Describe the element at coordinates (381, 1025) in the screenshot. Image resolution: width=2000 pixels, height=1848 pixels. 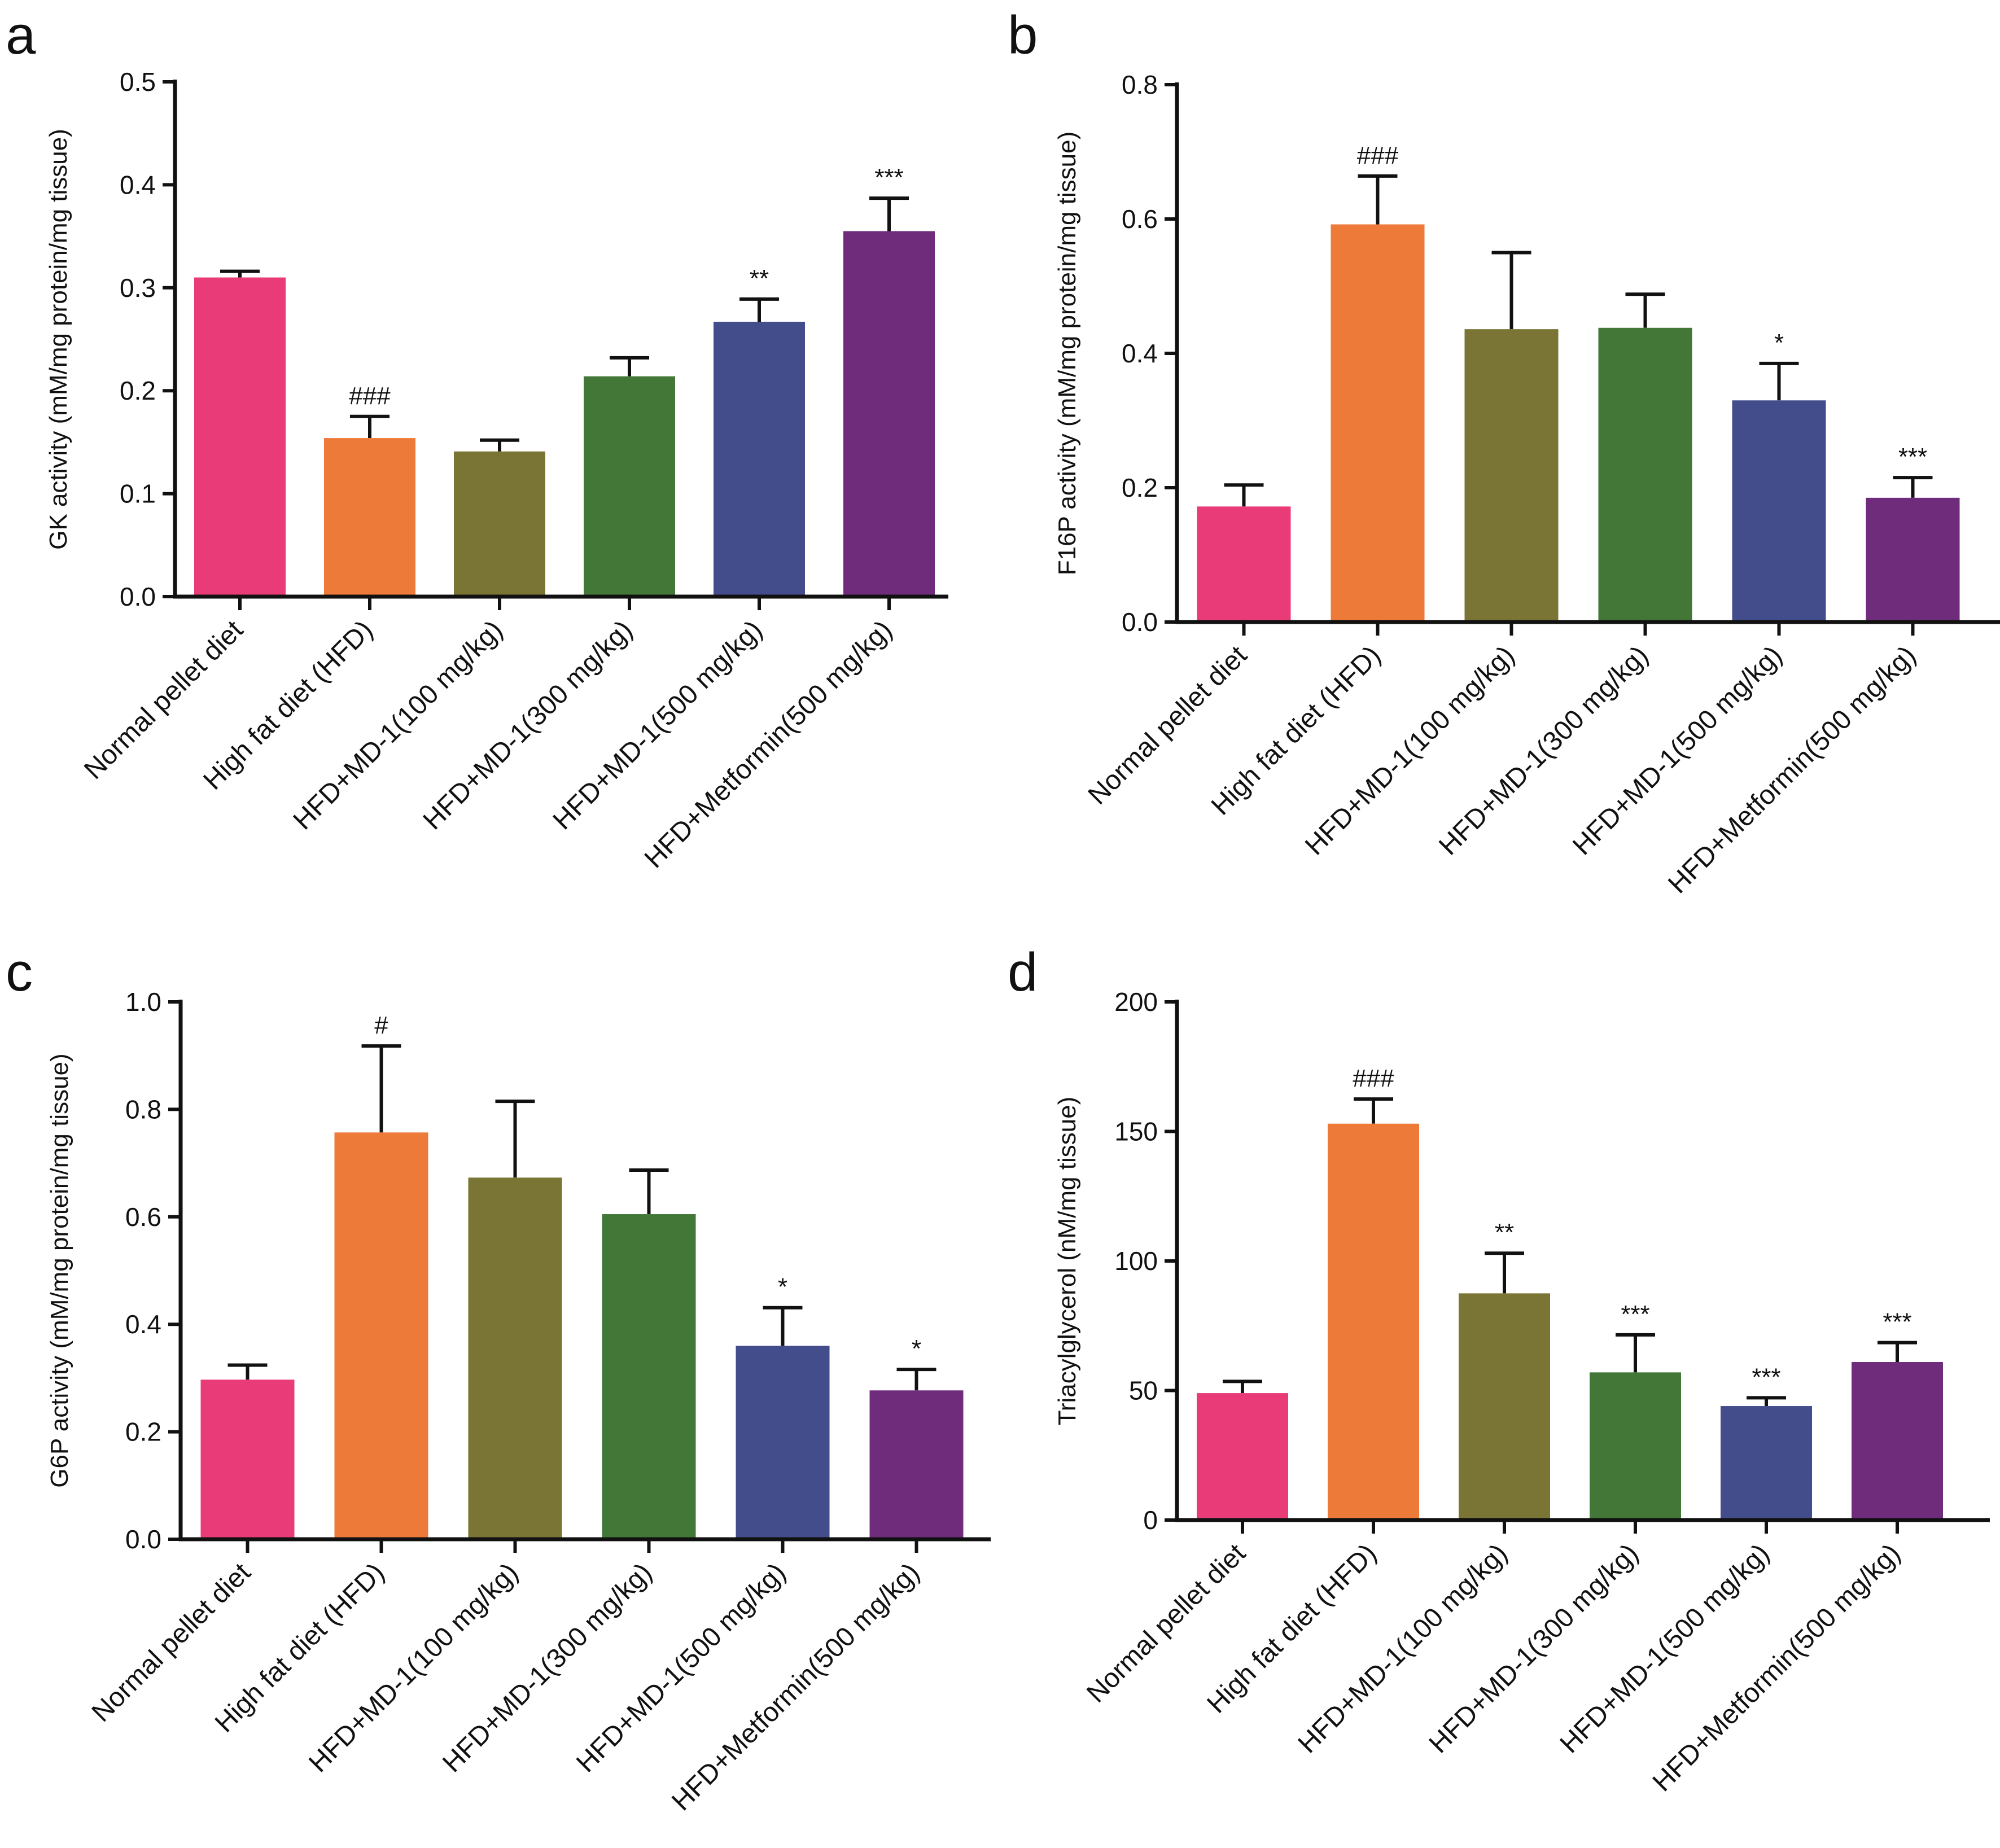
I see `significance-label: #` at that location.